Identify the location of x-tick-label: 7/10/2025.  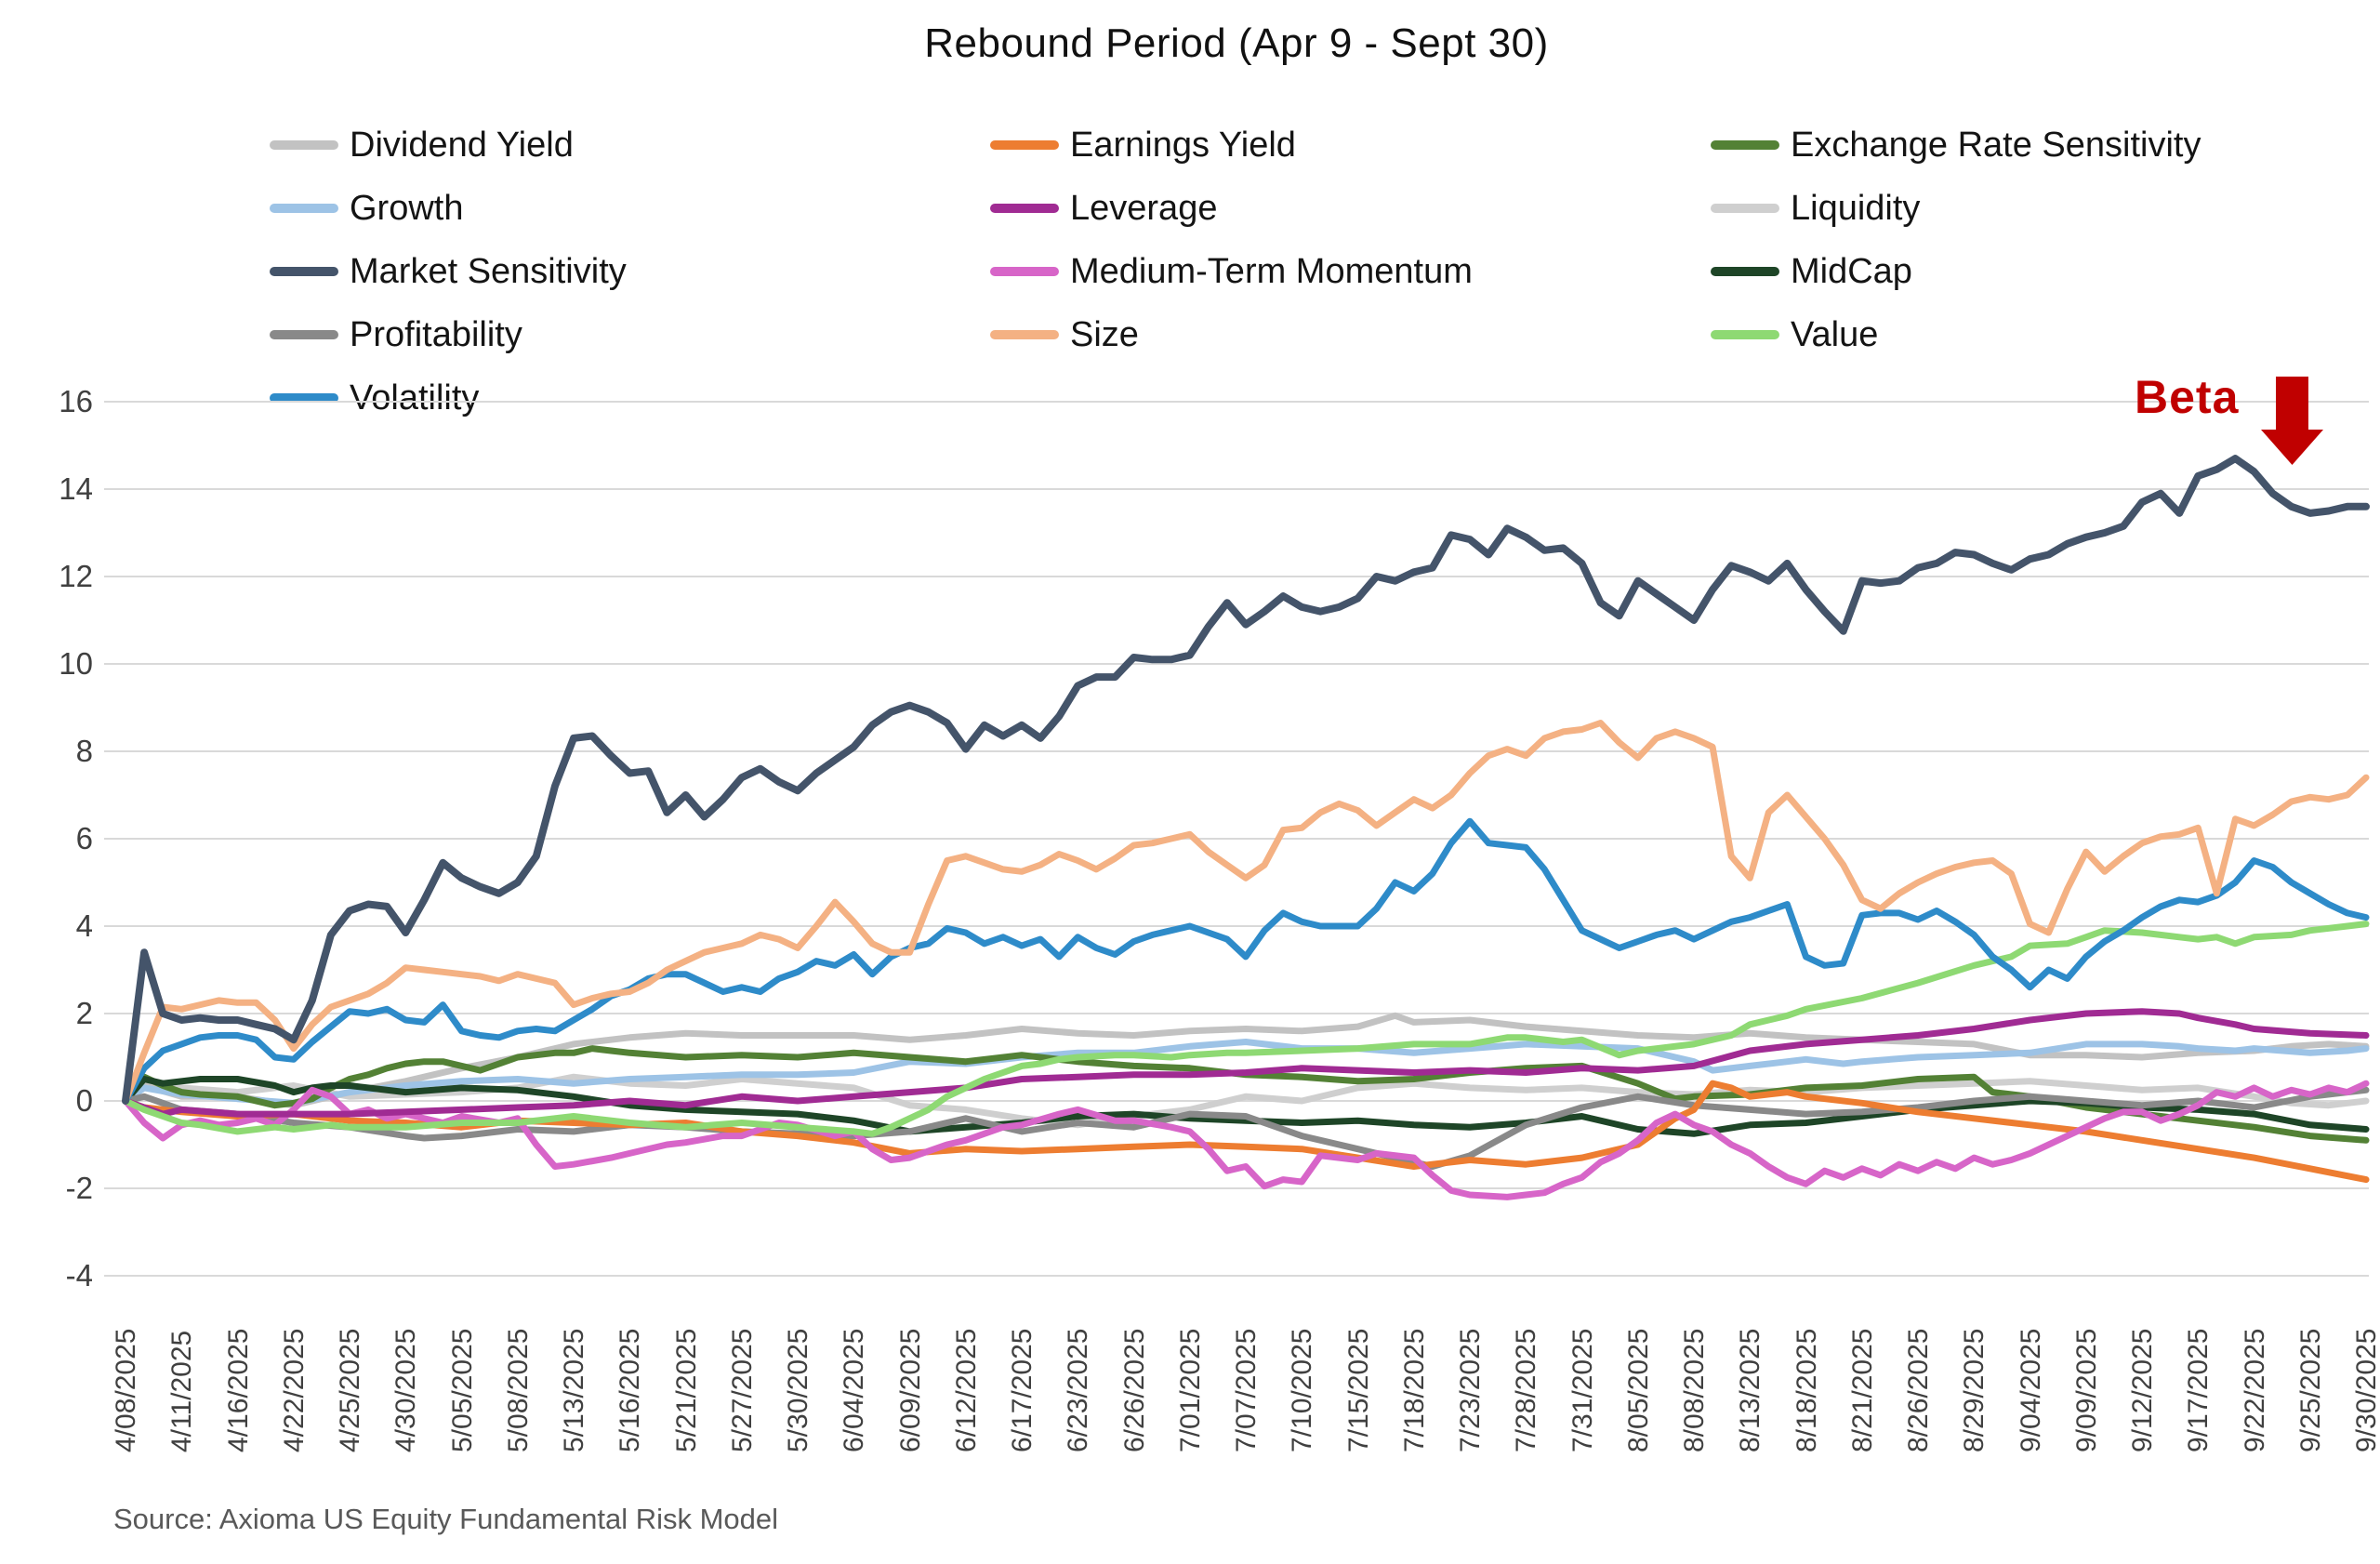
(1302, 1390).